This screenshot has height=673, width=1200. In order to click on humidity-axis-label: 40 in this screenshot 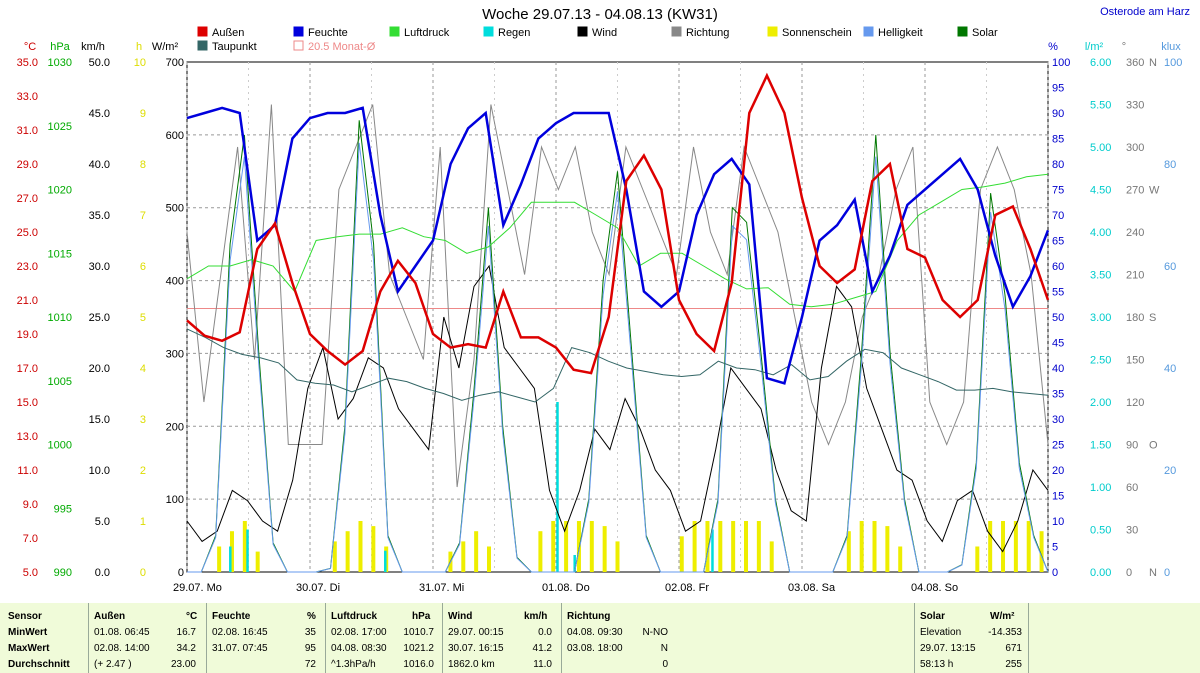, I will do `click(1058, 369)`.